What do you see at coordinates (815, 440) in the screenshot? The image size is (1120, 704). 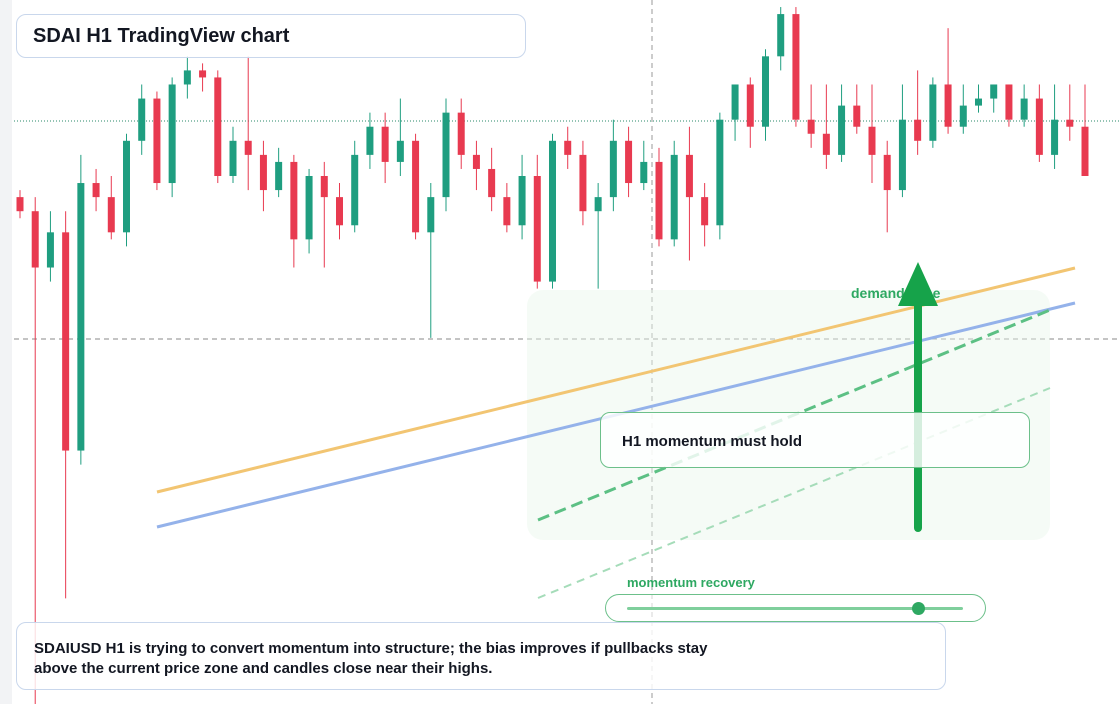 I see `hold-box: H1 momentum must hold` at bounding box center [815, 440].